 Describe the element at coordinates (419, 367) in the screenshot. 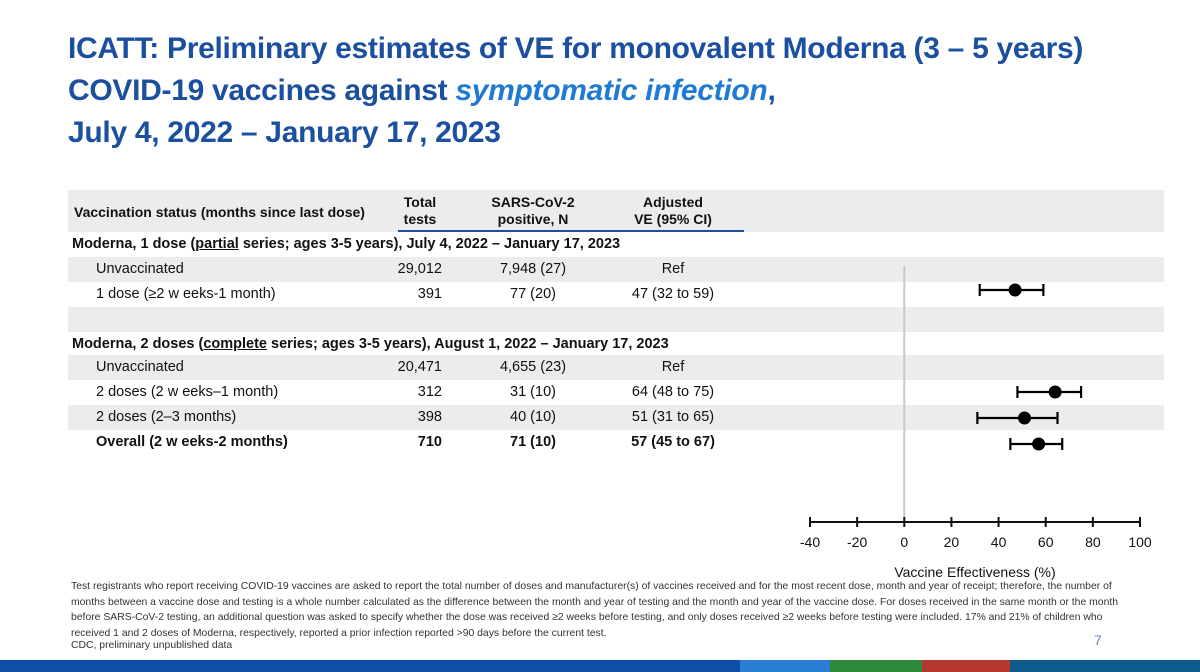

I see `row-total: 20,471` at that location.